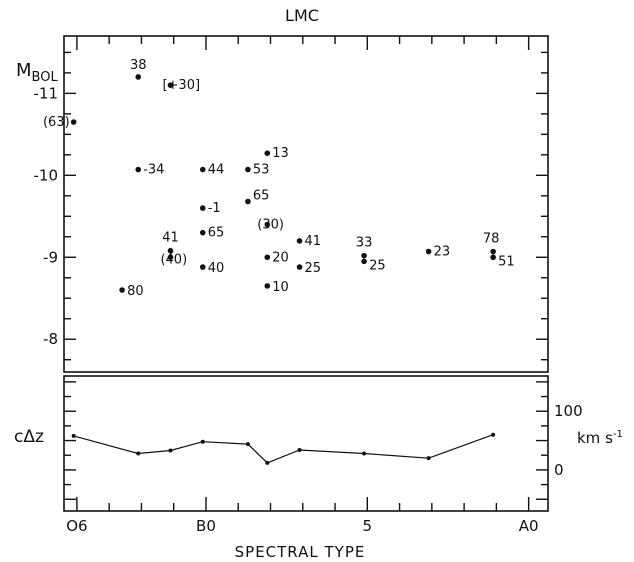 The image size is (634, 562). What do you see at coordinates (302, 526) in the screenshot?
I see `x-tick-labels: O6 B0 5 A0` at bounding box center [302, 526].